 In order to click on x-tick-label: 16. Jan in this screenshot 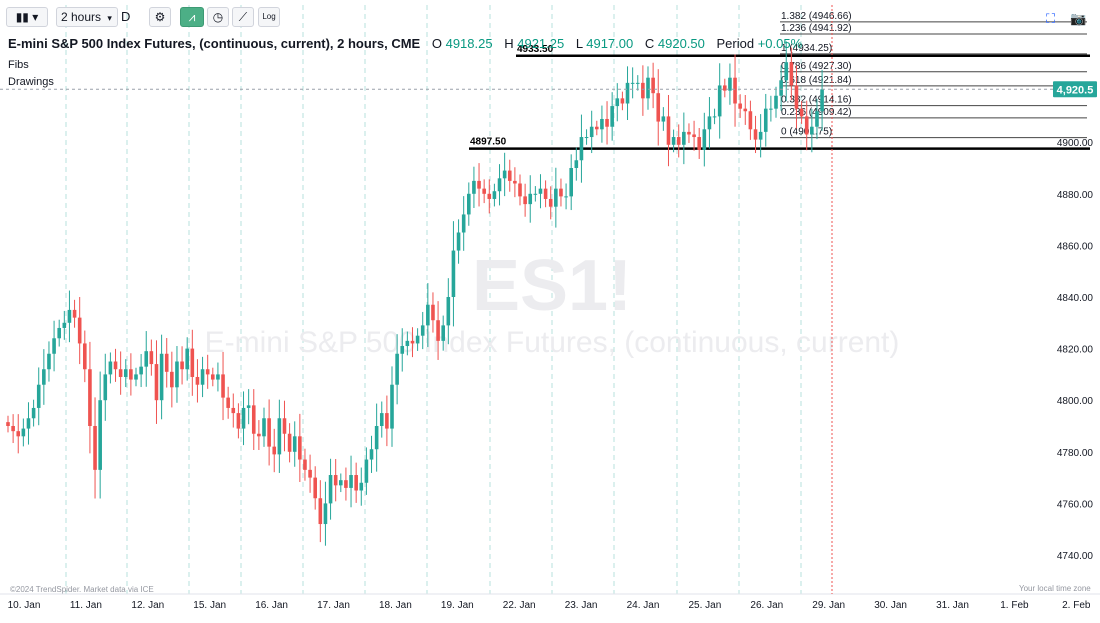, I will do `click(271, 605)`.